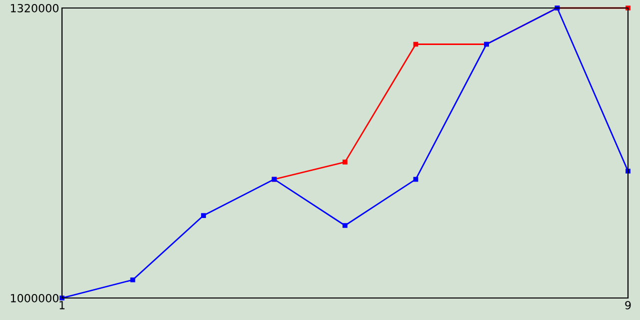 Image resolution: width=640 pixels, height=320 pixels. What do you see at coordinates (34, 298) in the screenshot?
I see `y-tick-label: 1000000` at bounding box center [34, 298].